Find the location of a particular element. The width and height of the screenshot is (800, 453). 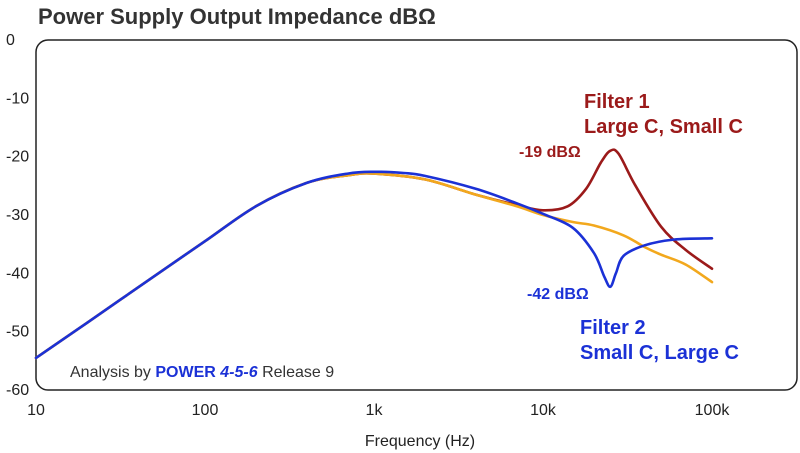

y-tick-label: -10 is located at coordinates (17, 98).